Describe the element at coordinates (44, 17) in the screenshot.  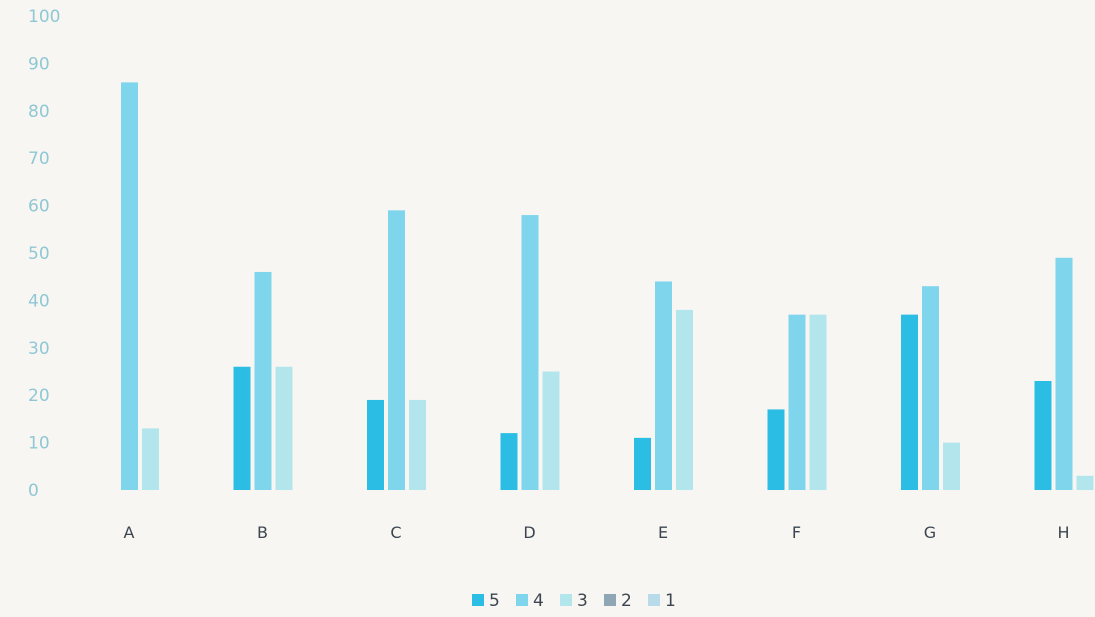
I see `y-tick-label: 100` at that location.